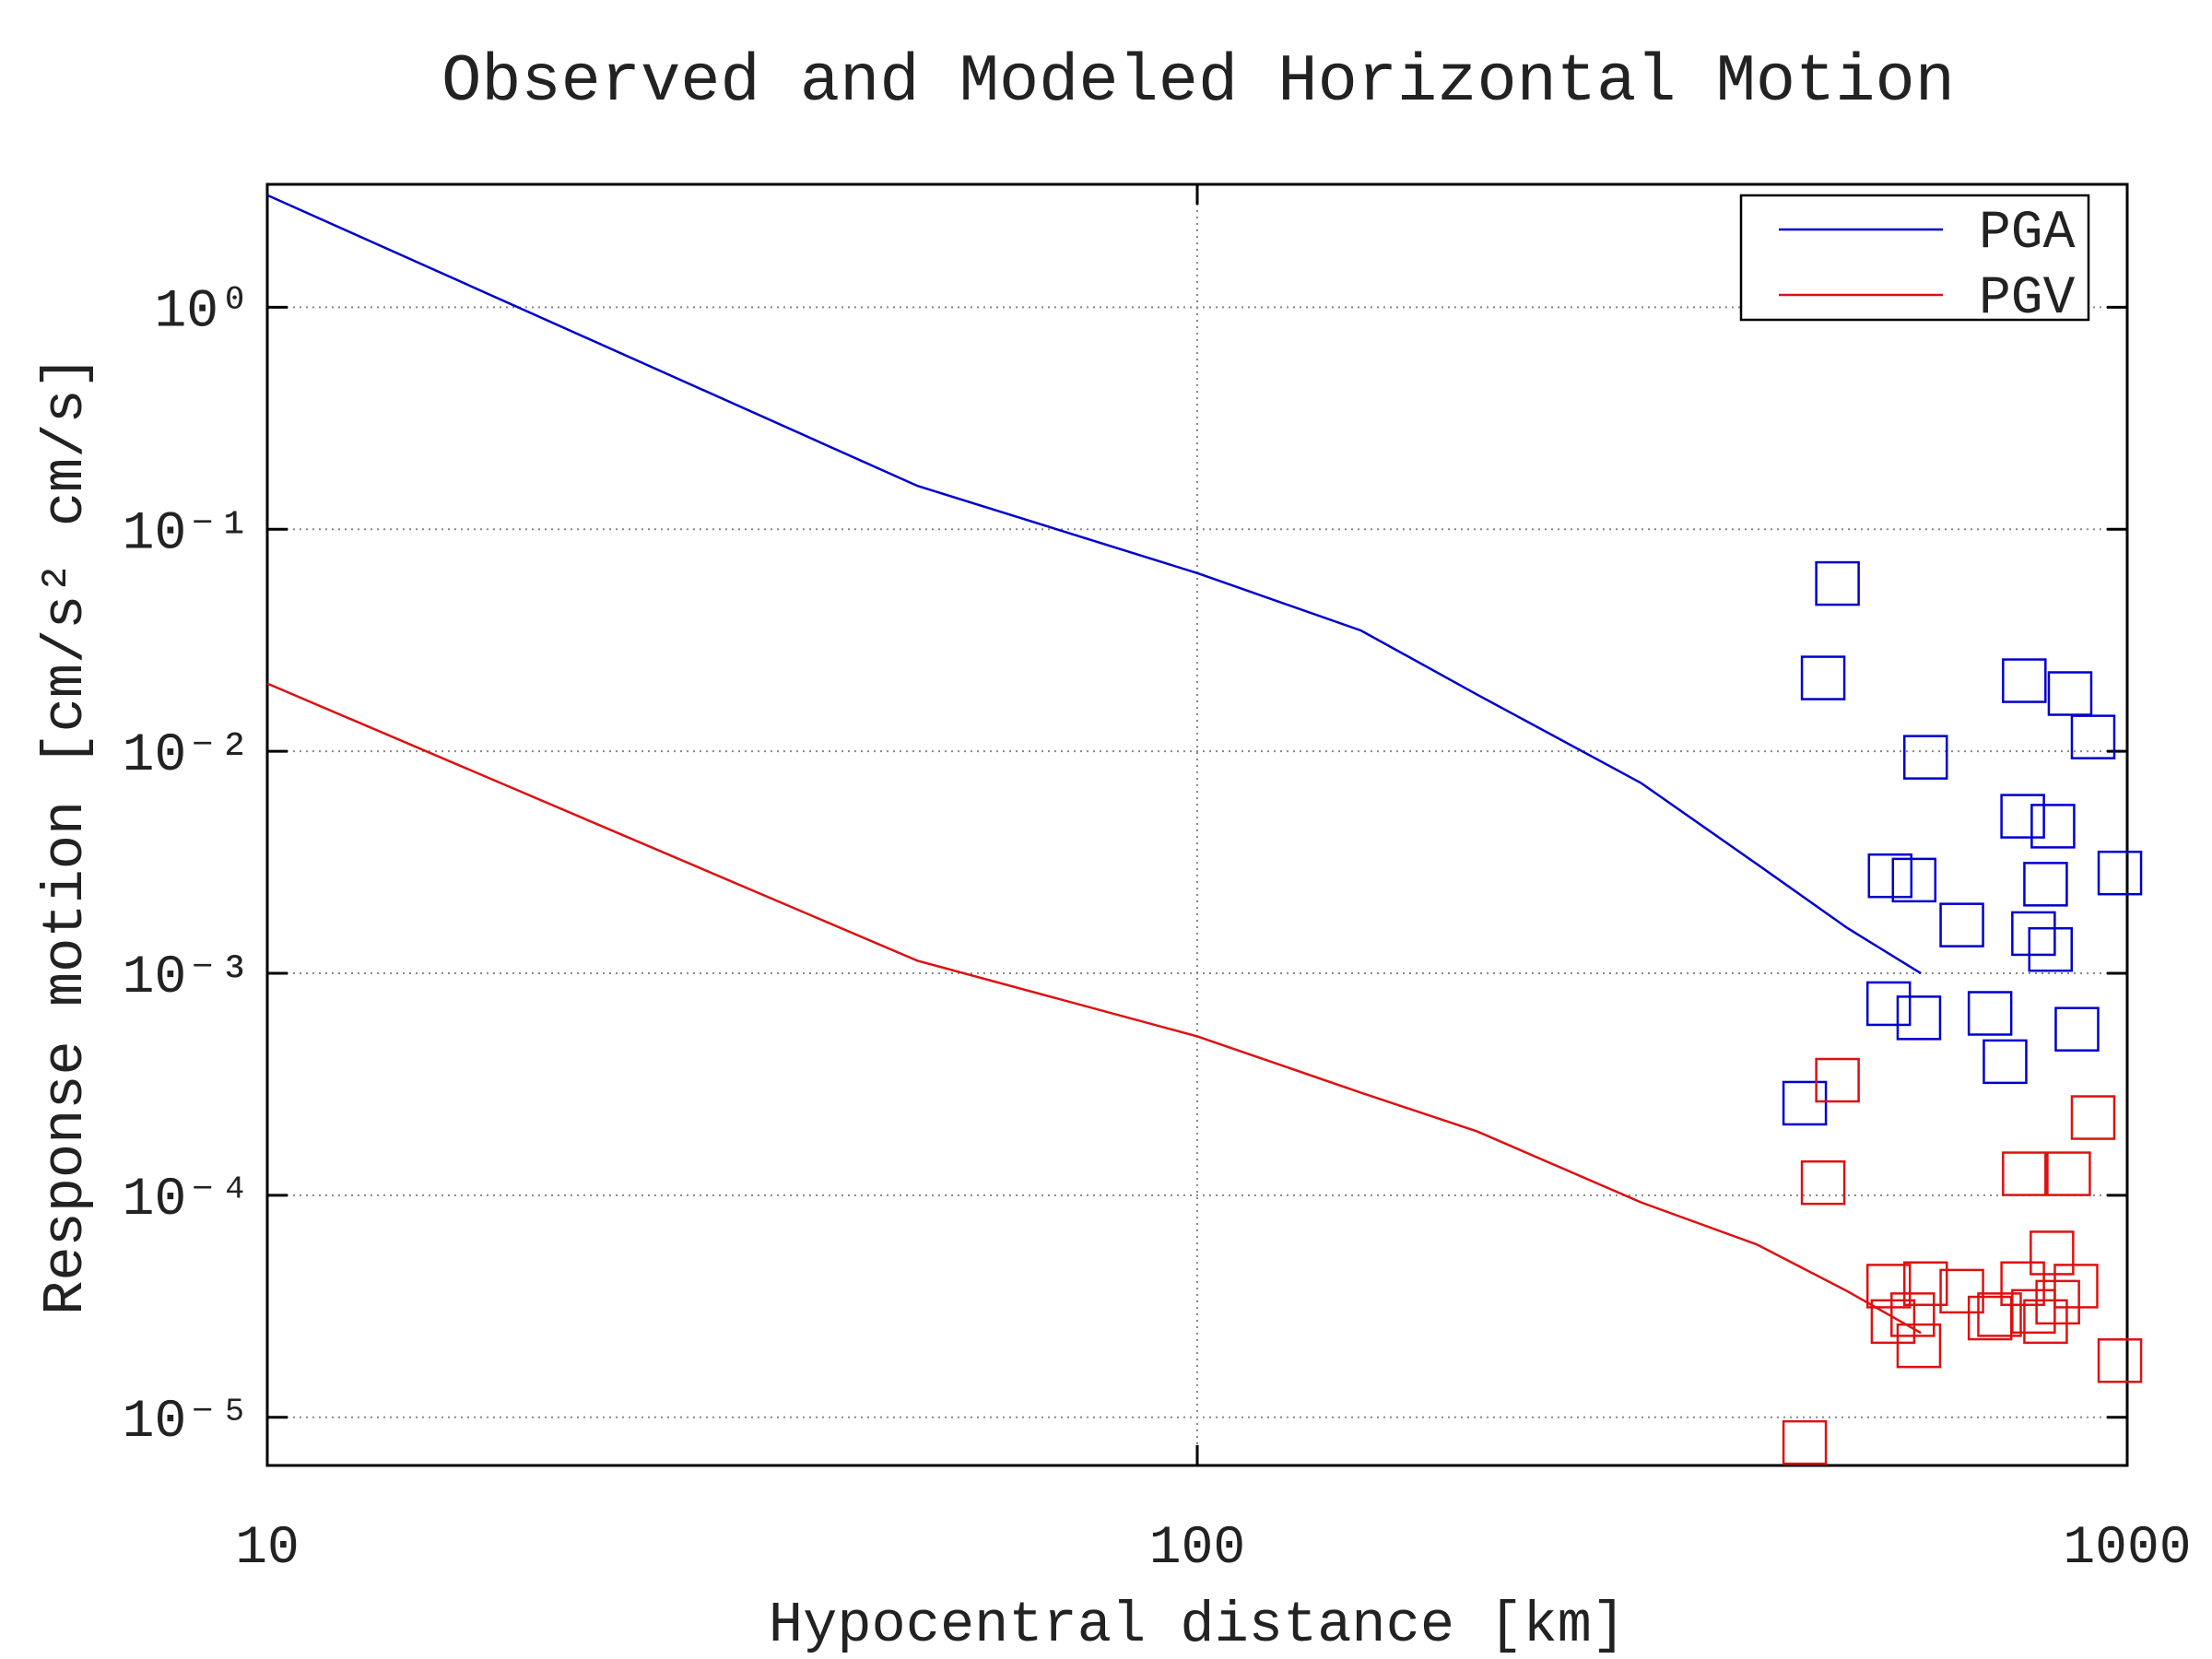 The height and width of the screenshot is (1659, 2212). Describe the element at coordinates (2027, 299) in the screenshot. I see `legend-label: PGV` at that location.